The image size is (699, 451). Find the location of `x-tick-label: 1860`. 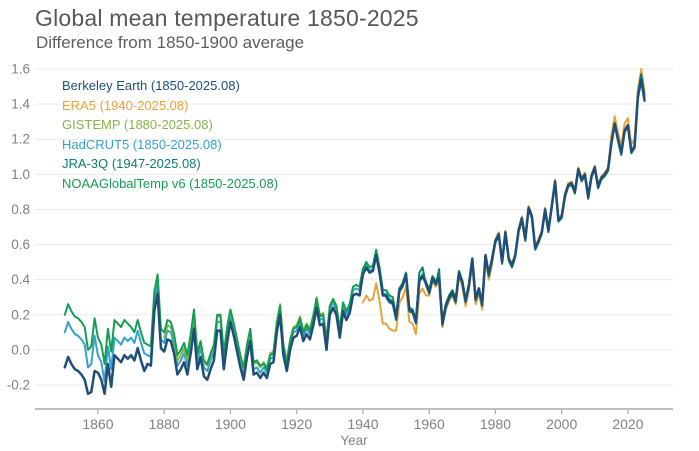

x-tick-label: 1860 is located at coordinates (97, 424).